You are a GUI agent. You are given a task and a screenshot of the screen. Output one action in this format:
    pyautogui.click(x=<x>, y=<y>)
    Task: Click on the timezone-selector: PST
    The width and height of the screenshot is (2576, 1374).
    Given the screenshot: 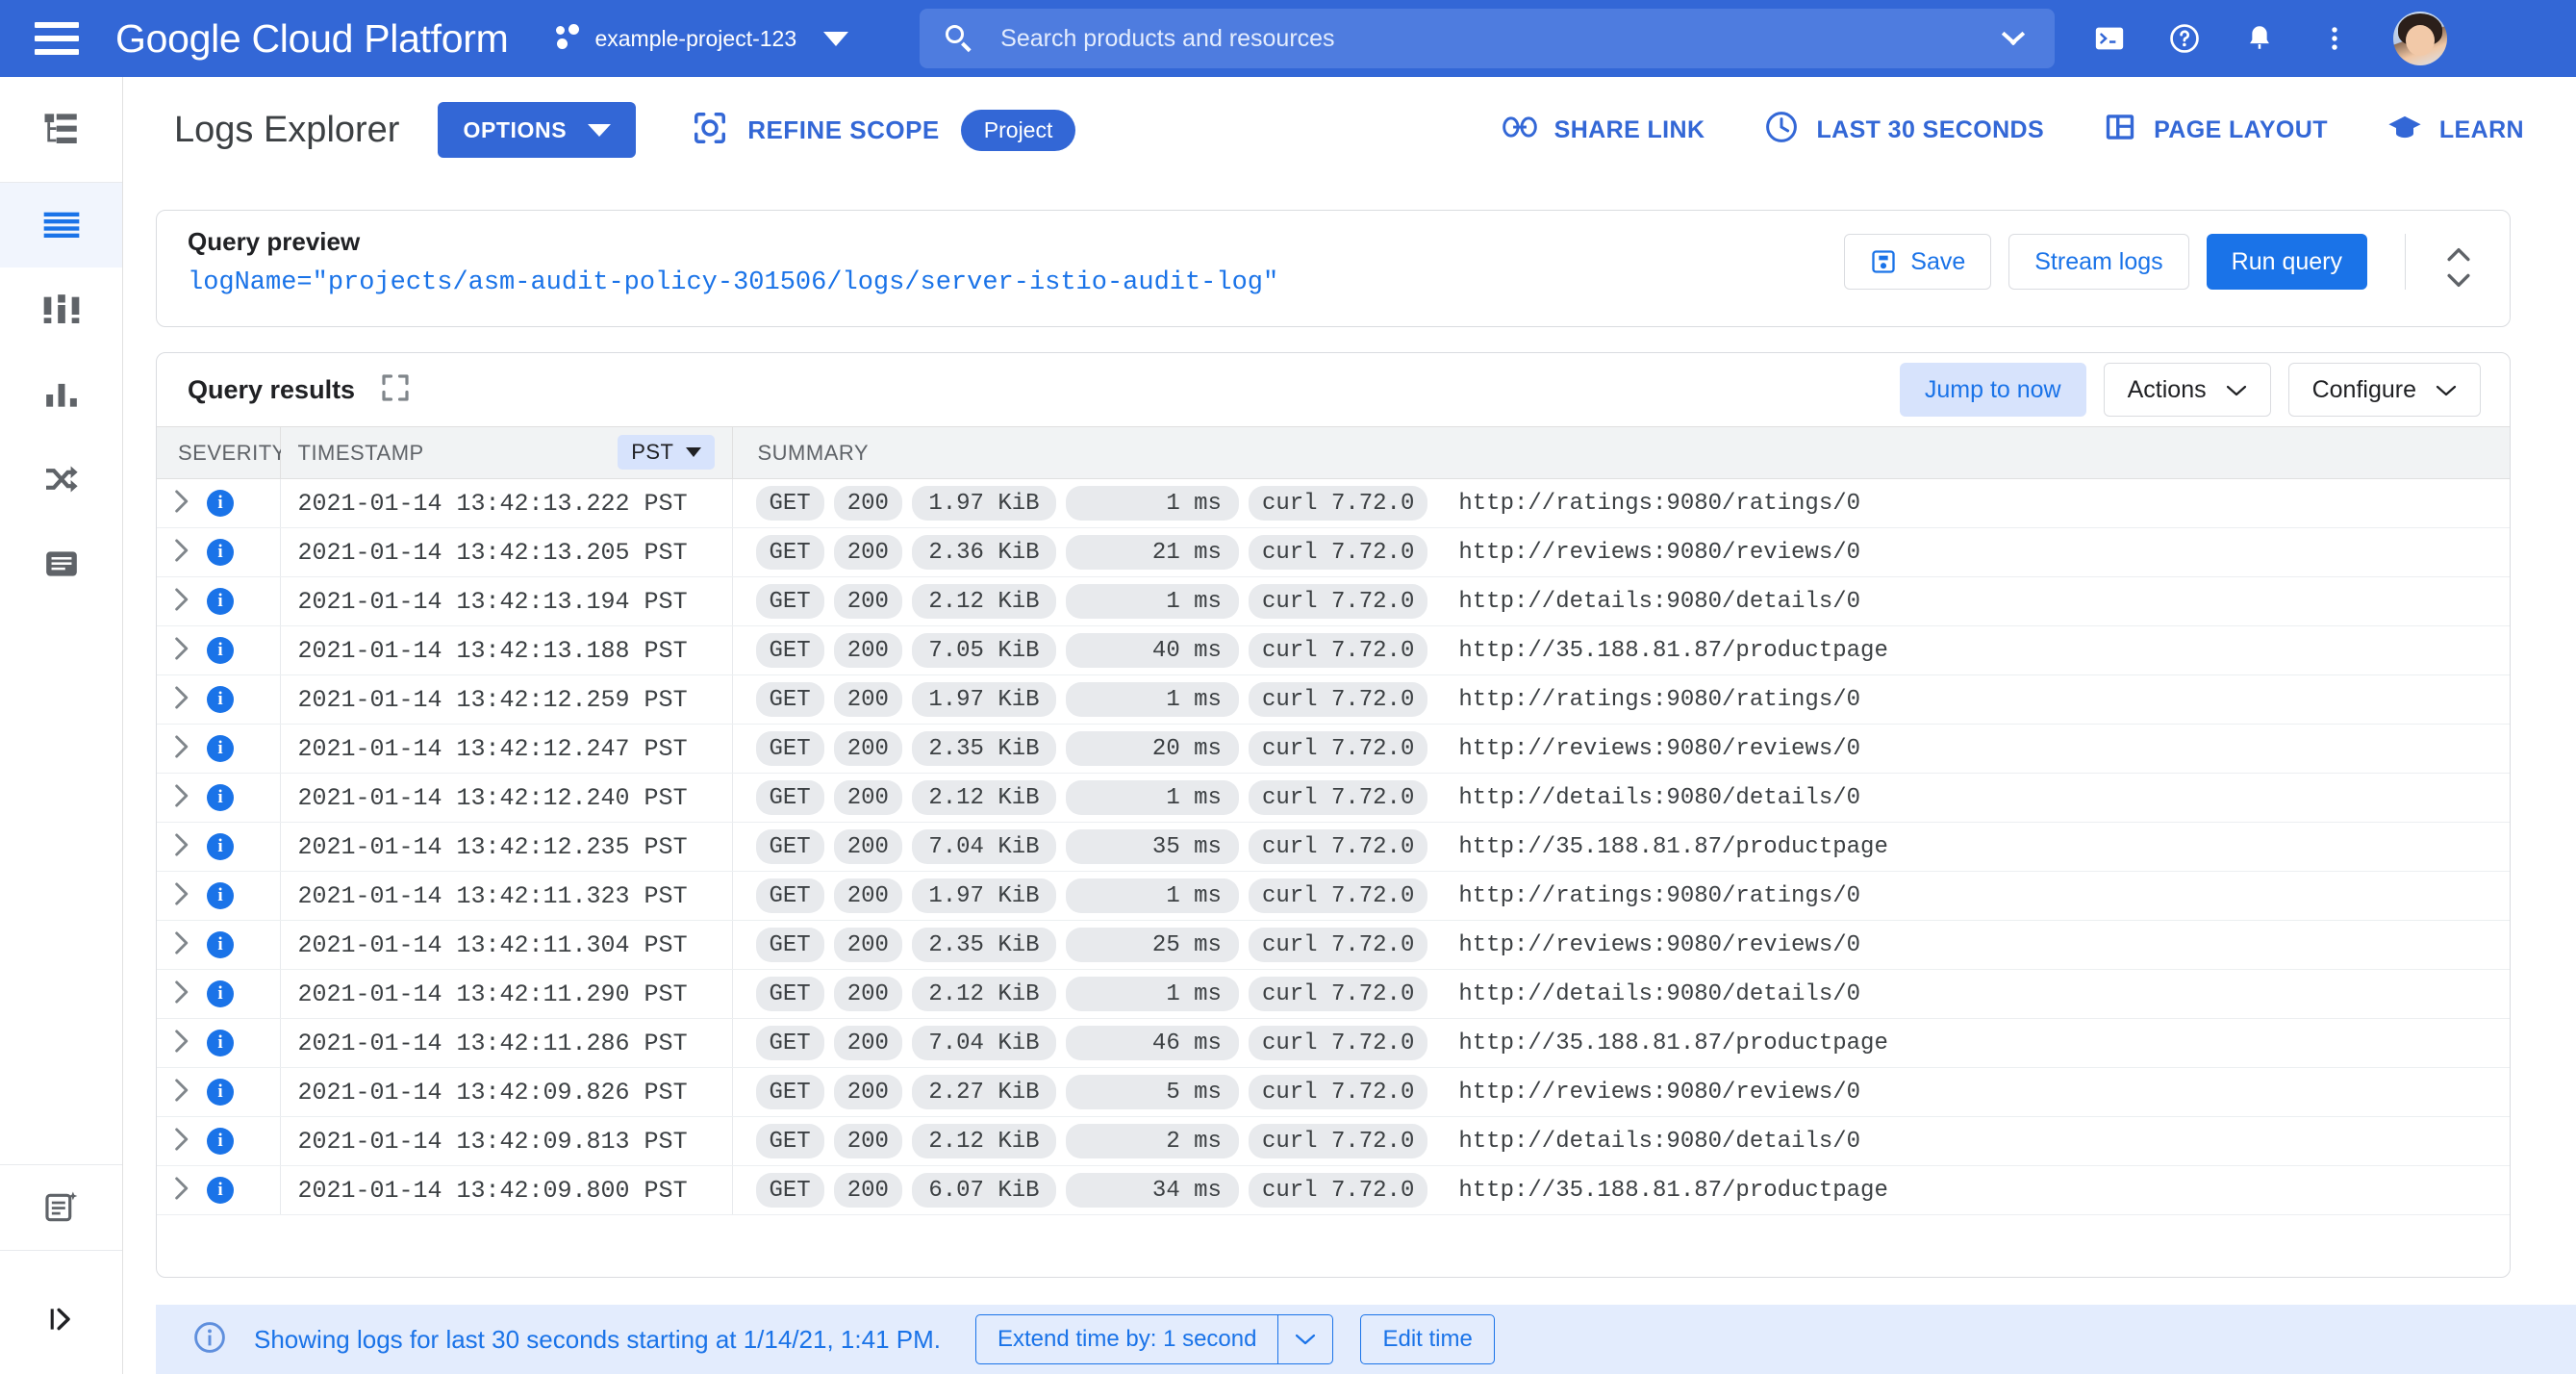 What is the action you would take?
    pyautogui.click(x=666, y=452)
    